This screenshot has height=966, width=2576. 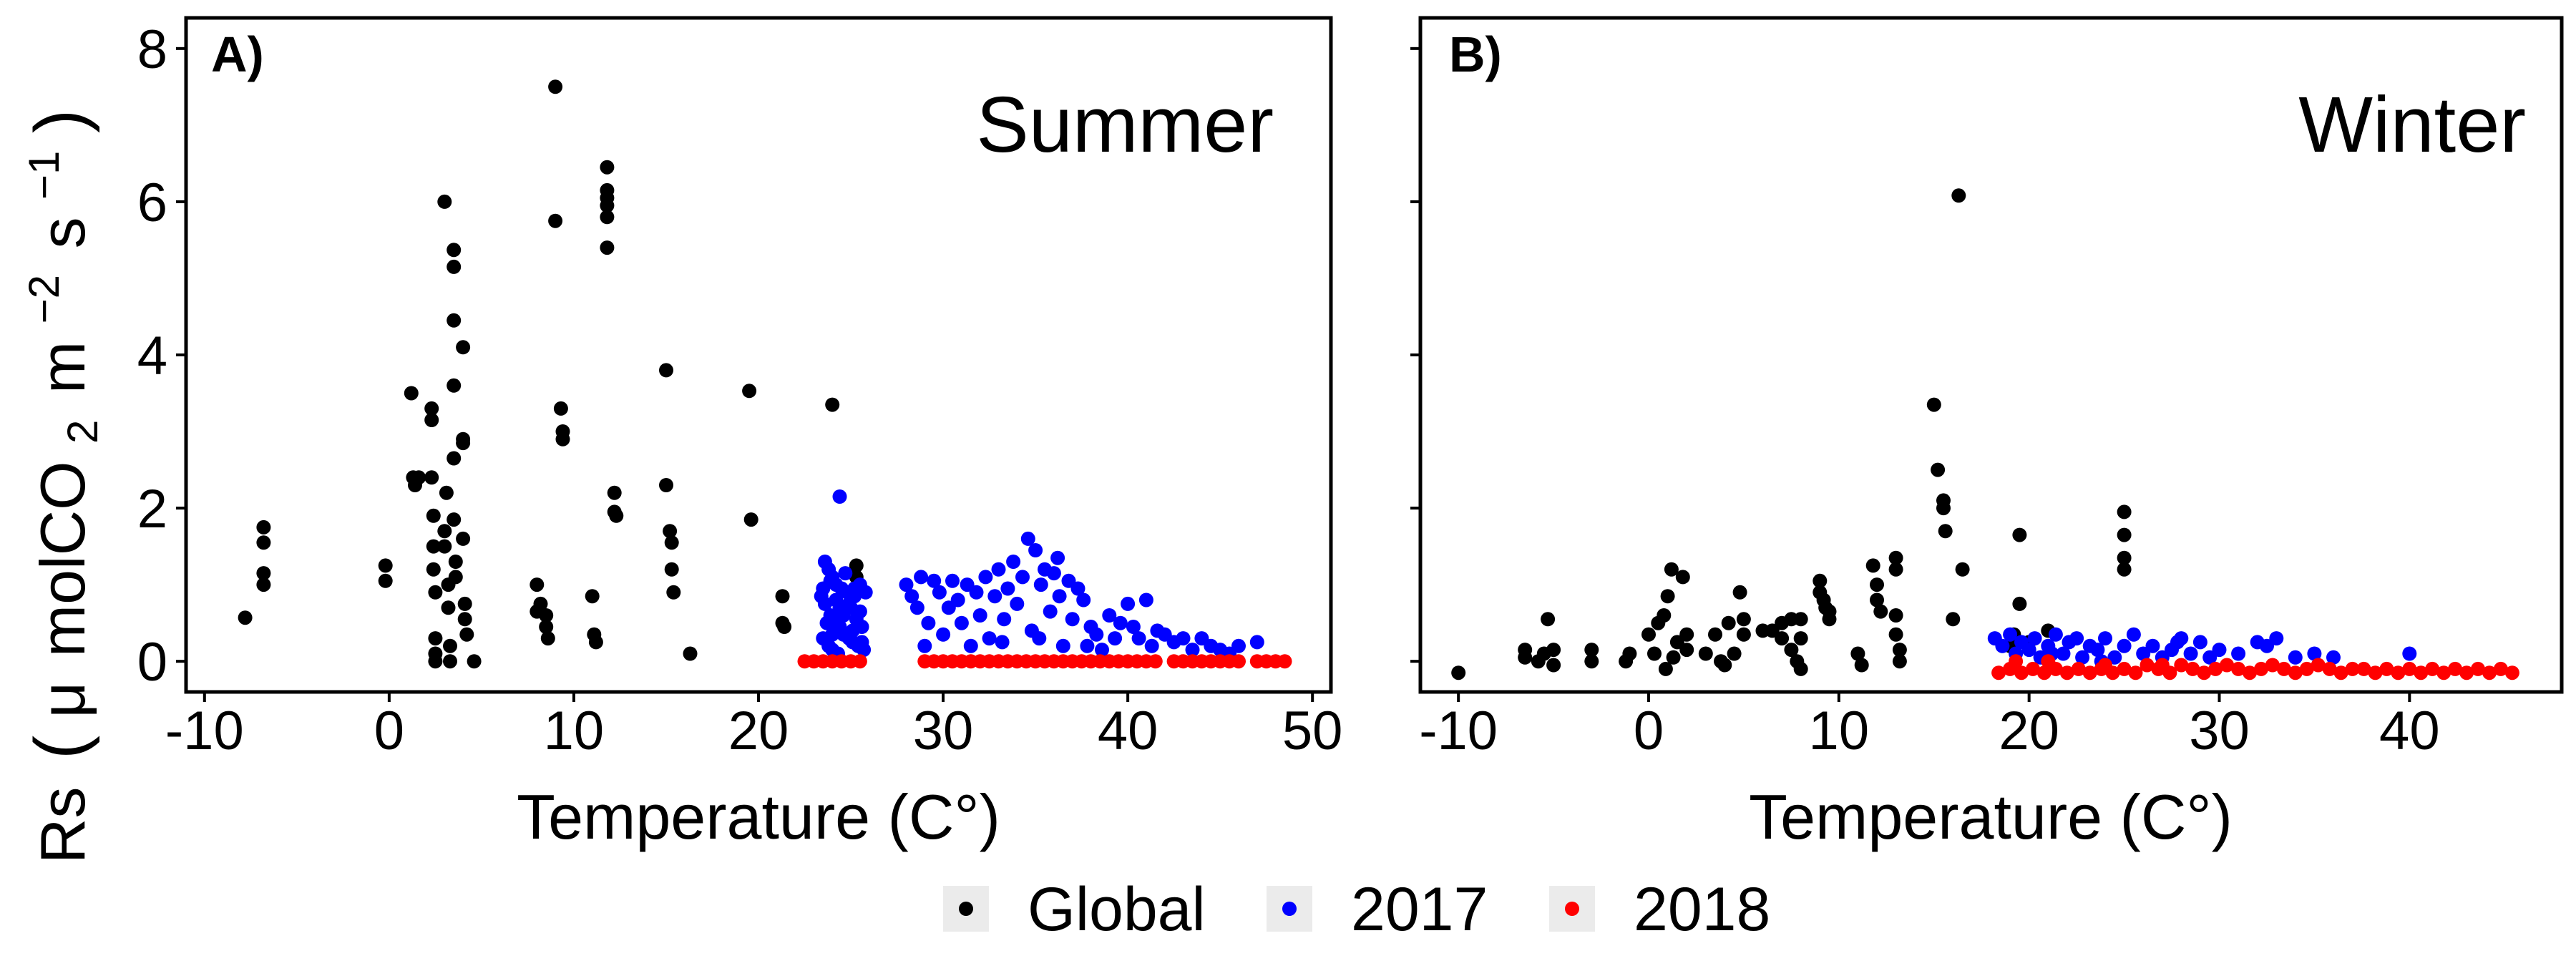 I want to click on x-tick-label: -10, so click(x=1458, y=731).